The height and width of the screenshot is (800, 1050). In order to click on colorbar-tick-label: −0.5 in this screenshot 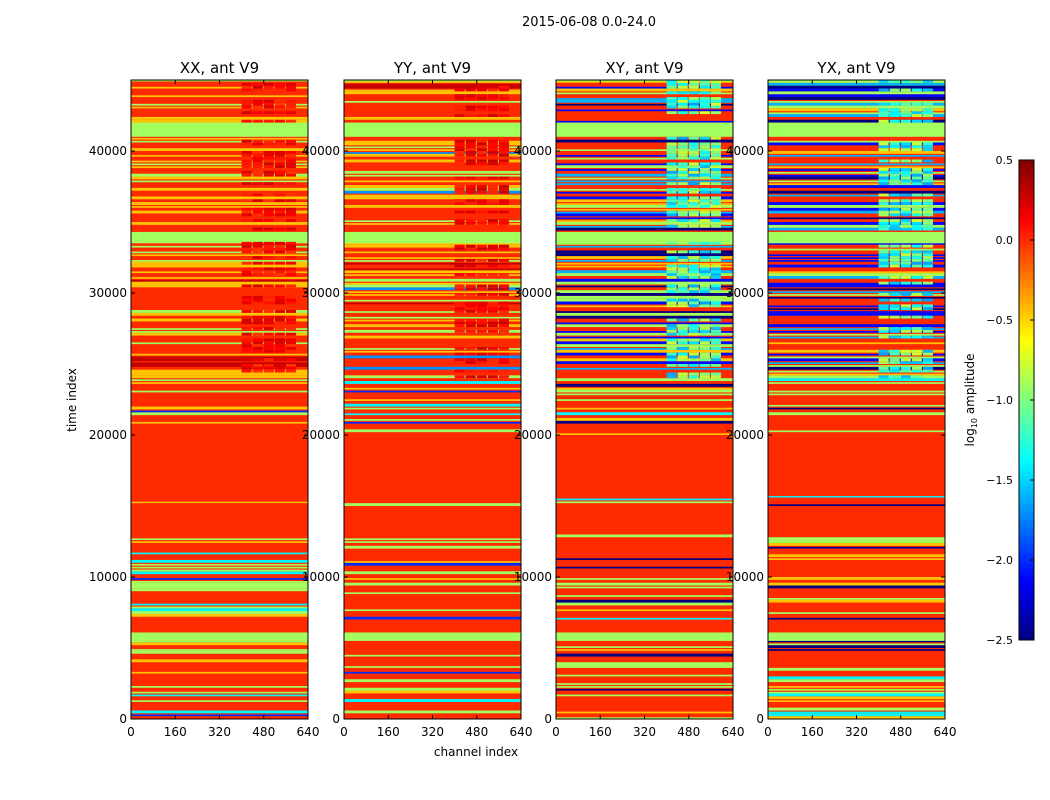, I will do `click(999, 320)`.